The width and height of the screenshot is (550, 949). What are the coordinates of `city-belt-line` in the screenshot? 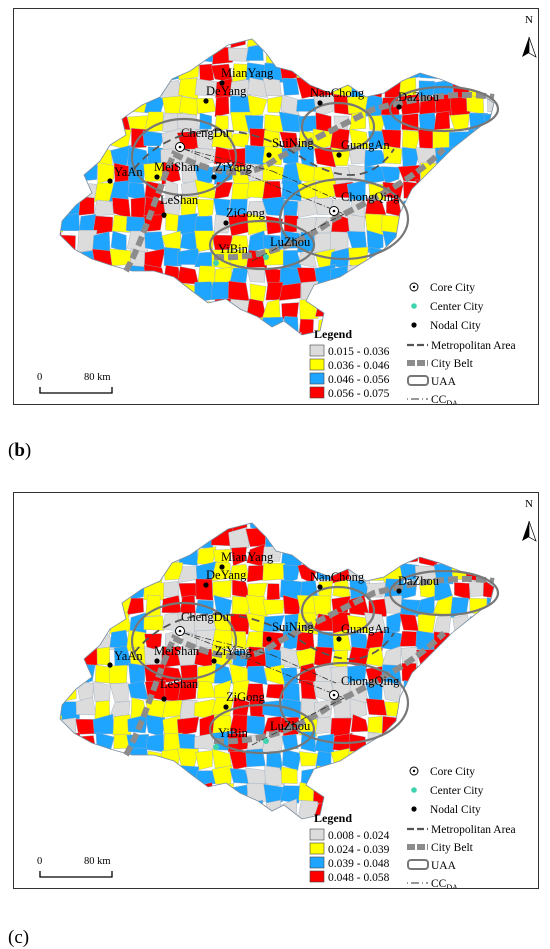 It's located at (309, 666).